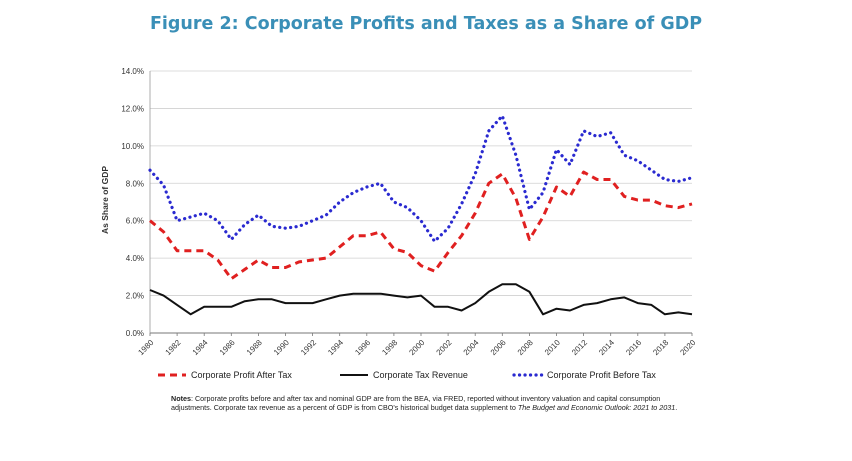 Image resolution: width=852 pixels, height=461 pixels. I want to click on x-tick-label: 1984, so click(200, 347).